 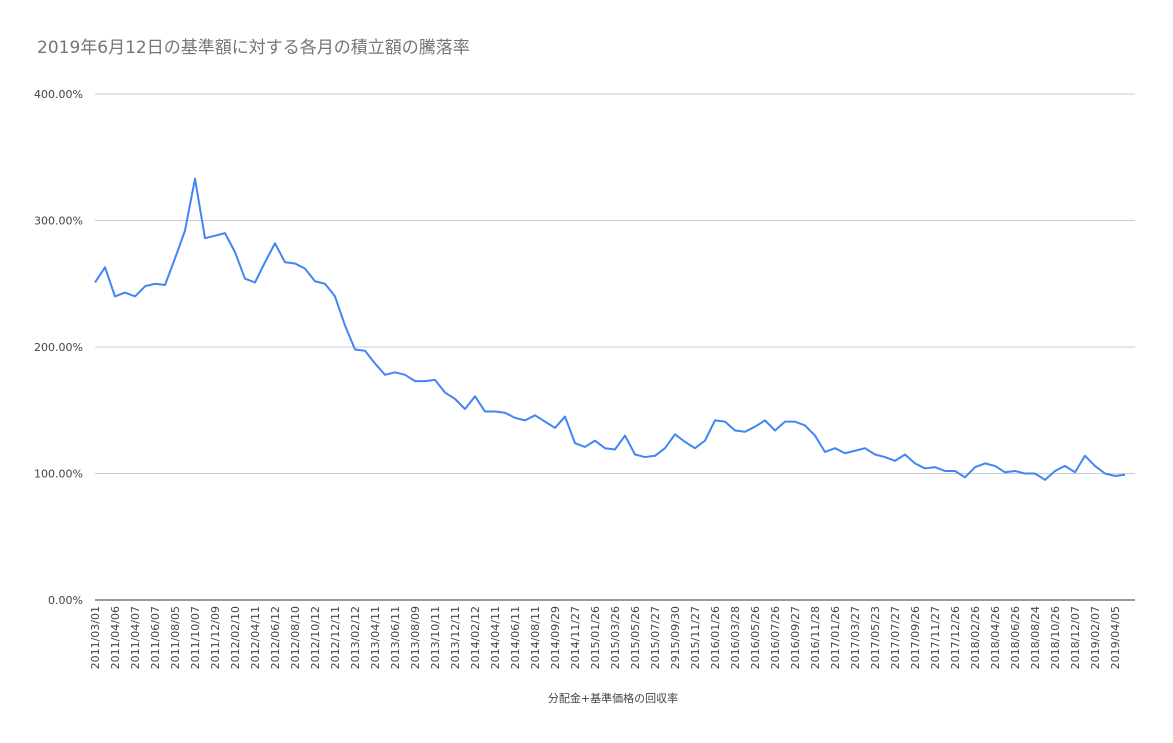 I want to click on x-tick-label: 2018/04/26, so click(x=995, y=637).